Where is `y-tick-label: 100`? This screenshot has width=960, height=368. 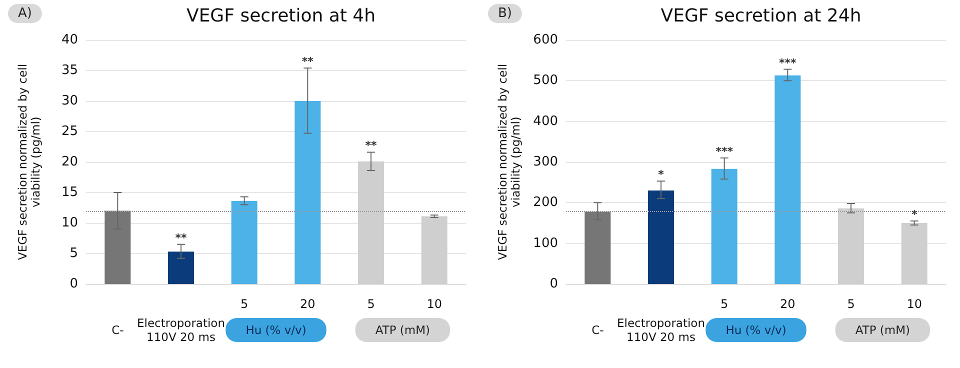 y-tick-label: 100 is located at coordinates (545, 243).